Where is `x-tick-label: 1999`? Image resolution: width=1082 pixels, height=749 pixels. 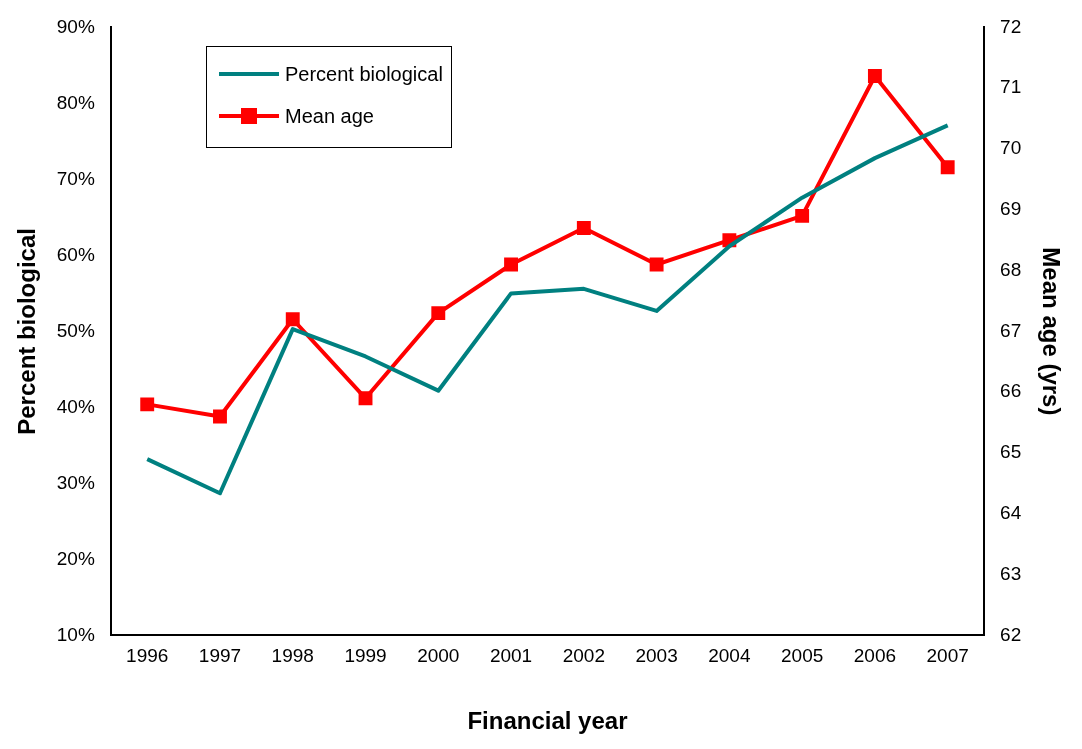
x-tick-label: 1999 is located at coordinates (365, 656).